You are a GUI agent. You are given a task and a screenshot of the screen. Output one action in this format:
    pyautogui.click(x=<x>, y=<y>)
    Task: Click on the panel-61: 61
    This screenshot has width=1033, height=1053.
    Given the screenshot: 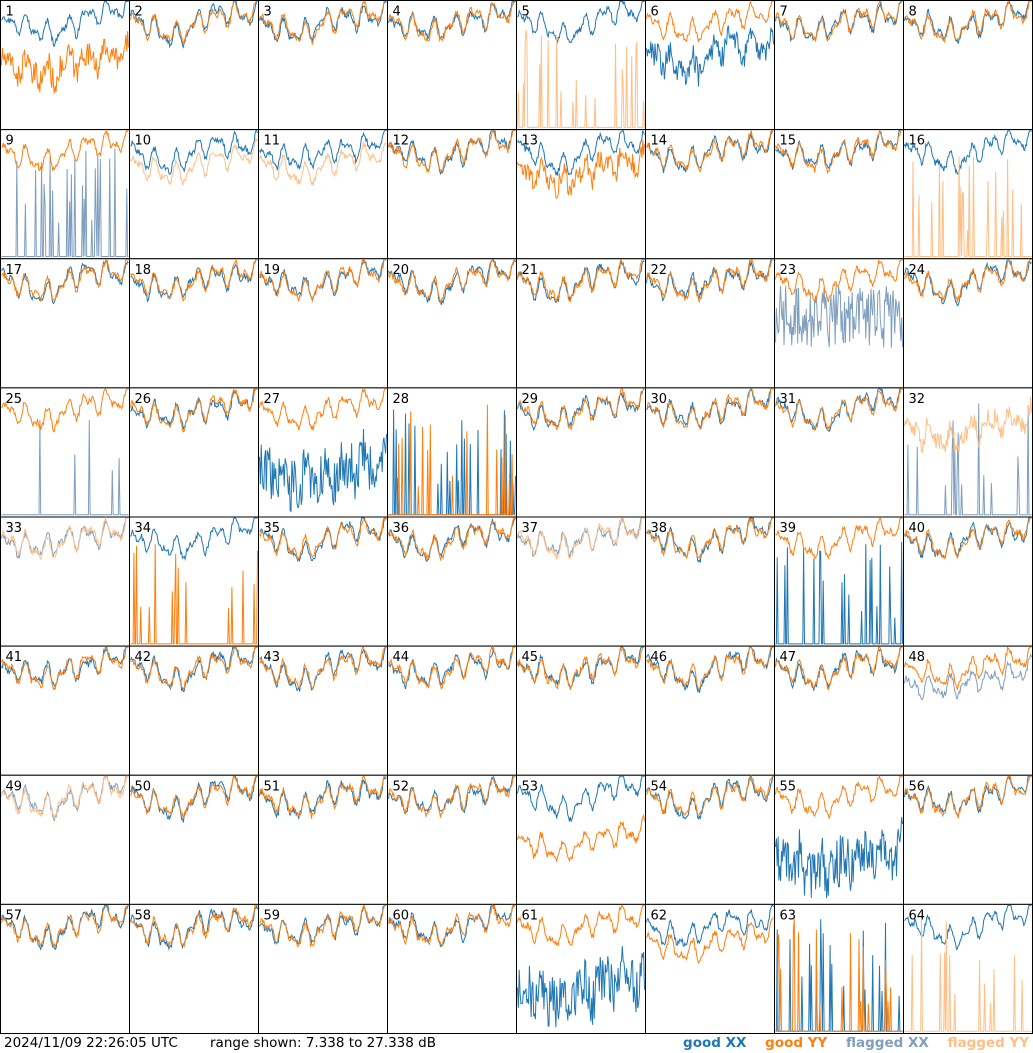 What is the action you would take?
    pyautogui.click(x=581, y=968)
    